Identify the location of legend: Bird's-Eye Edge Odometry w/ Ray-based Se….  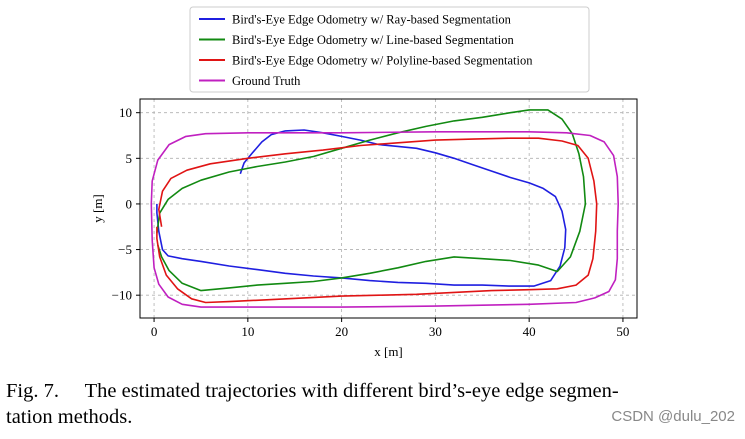
(389, 49).